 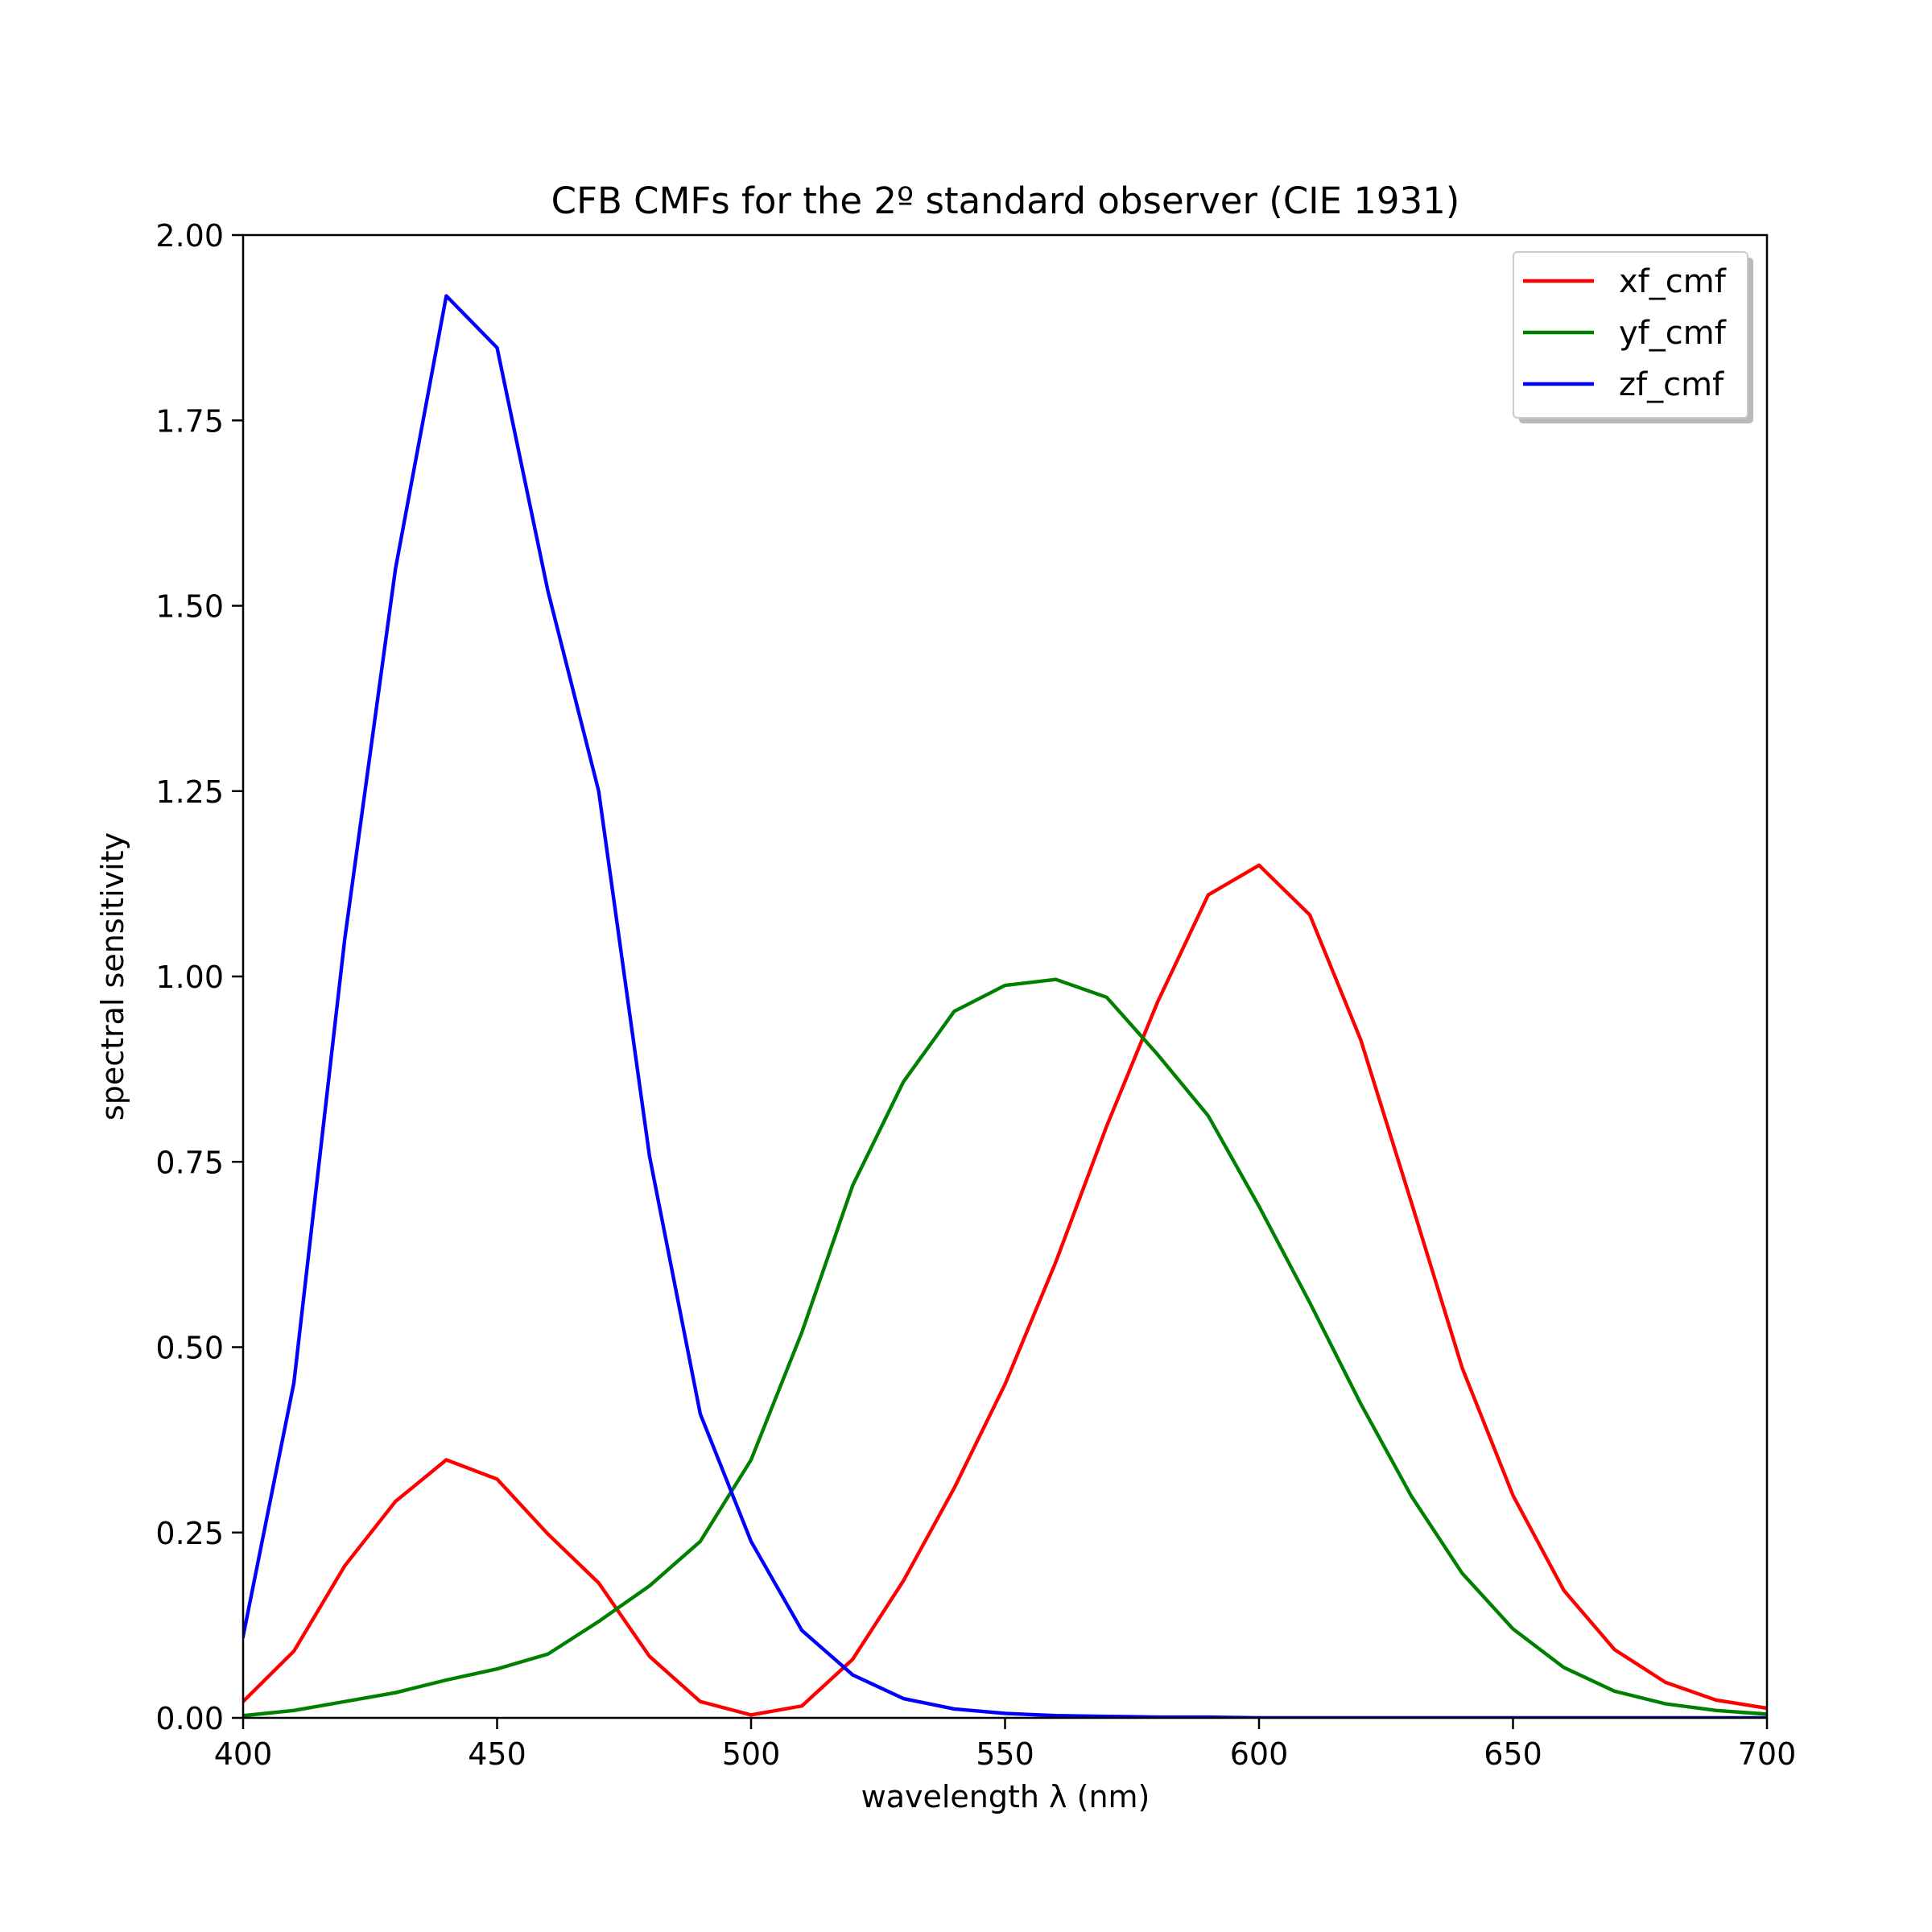 What do you see at coordinates (189, 421) in the screenshot?
I see `y-tick-label-1.75: 1.75` at bounding box center [189, 421].